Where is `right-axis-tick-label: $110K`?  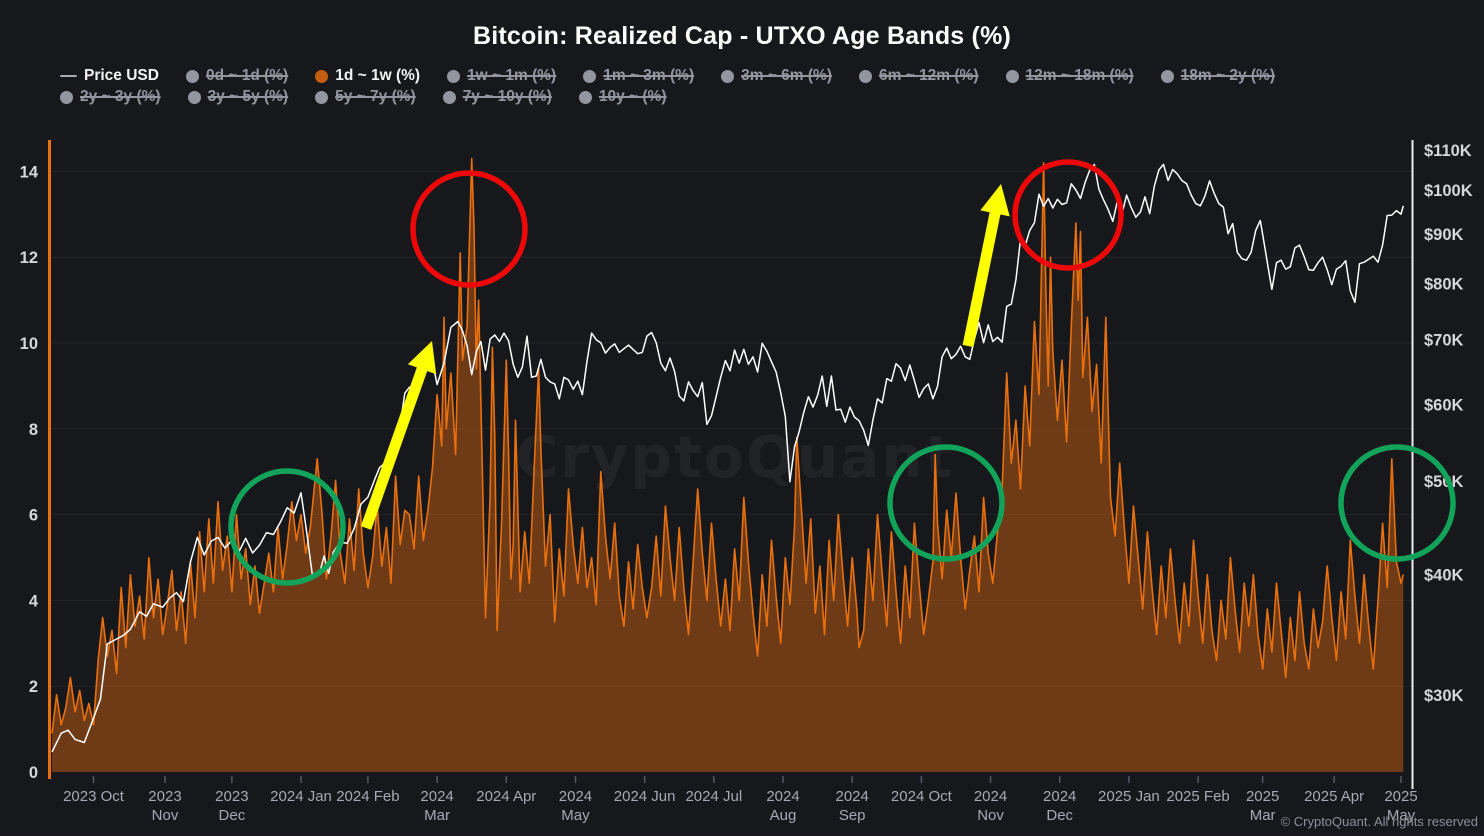 right-axis-tick-label: $110K is located at coordinates (1448, 151).